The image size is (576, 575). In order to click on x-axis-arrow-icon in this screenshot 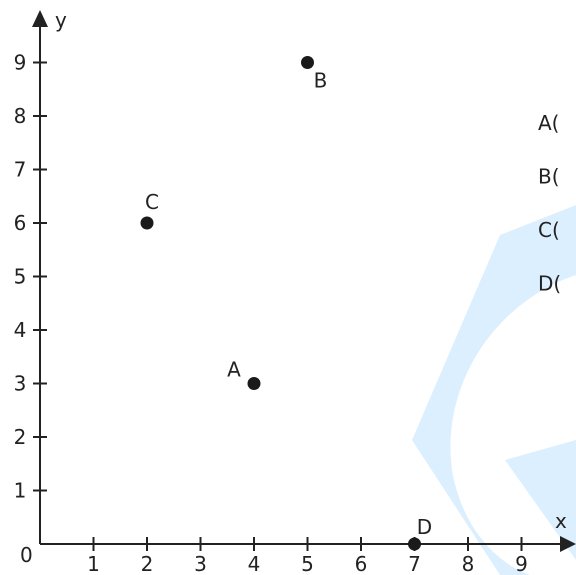, I will do `click(568, 544)`.